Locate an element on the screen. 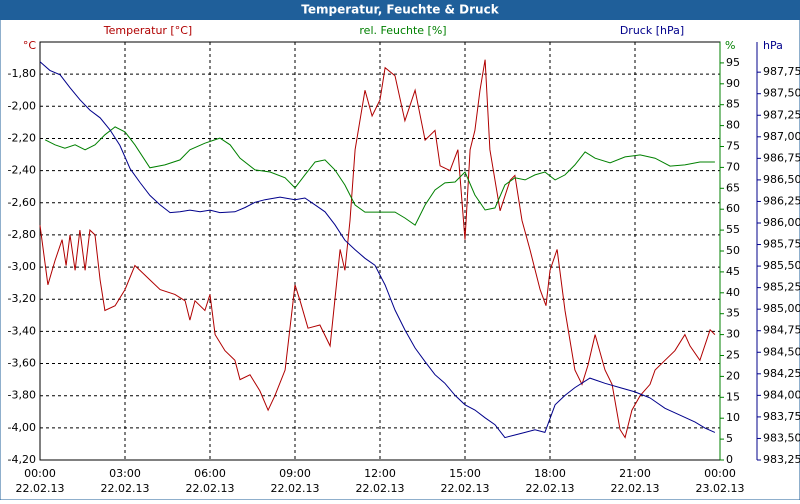 This screenshot has width=800, height=504. y-tick-label: -2,00 is located at coordinates (22, 105).